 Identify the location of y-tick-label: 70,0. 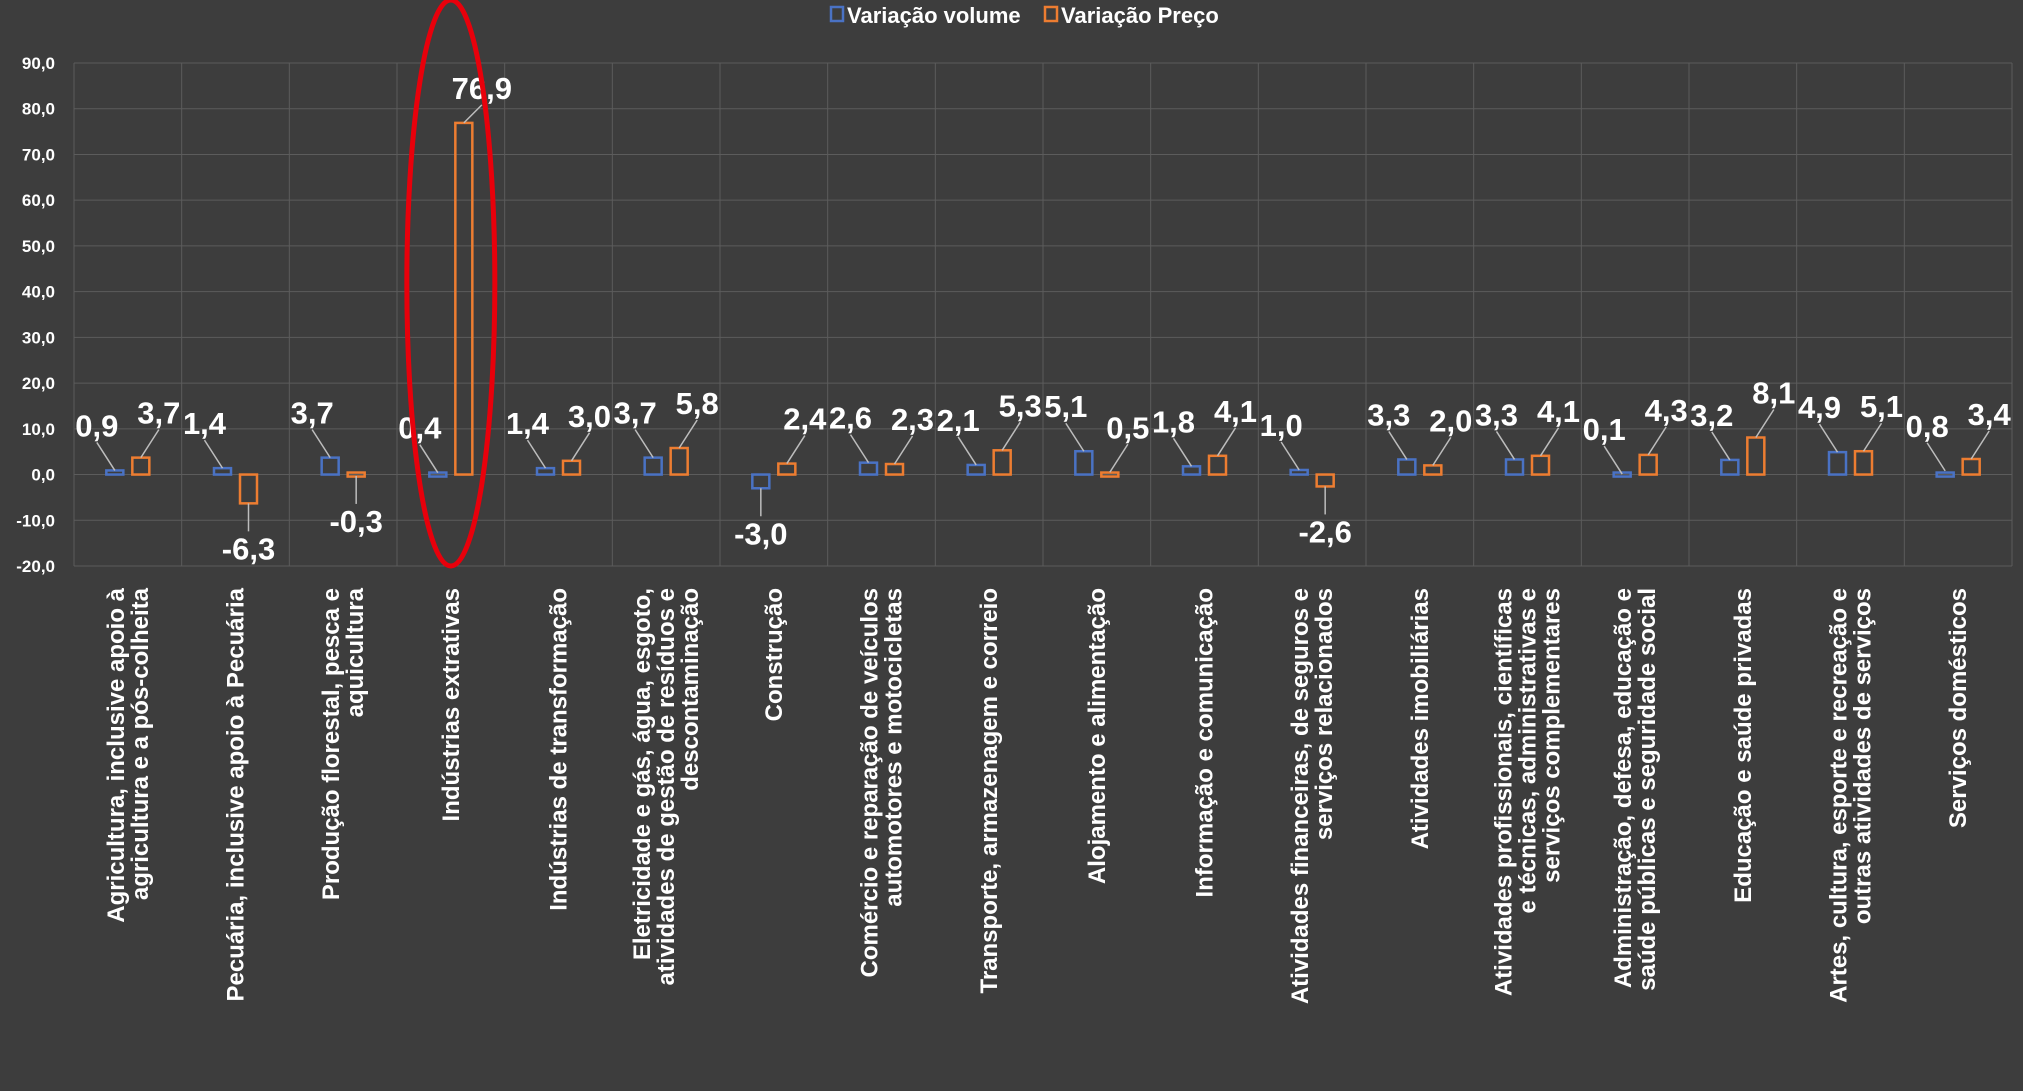
(38, 154).